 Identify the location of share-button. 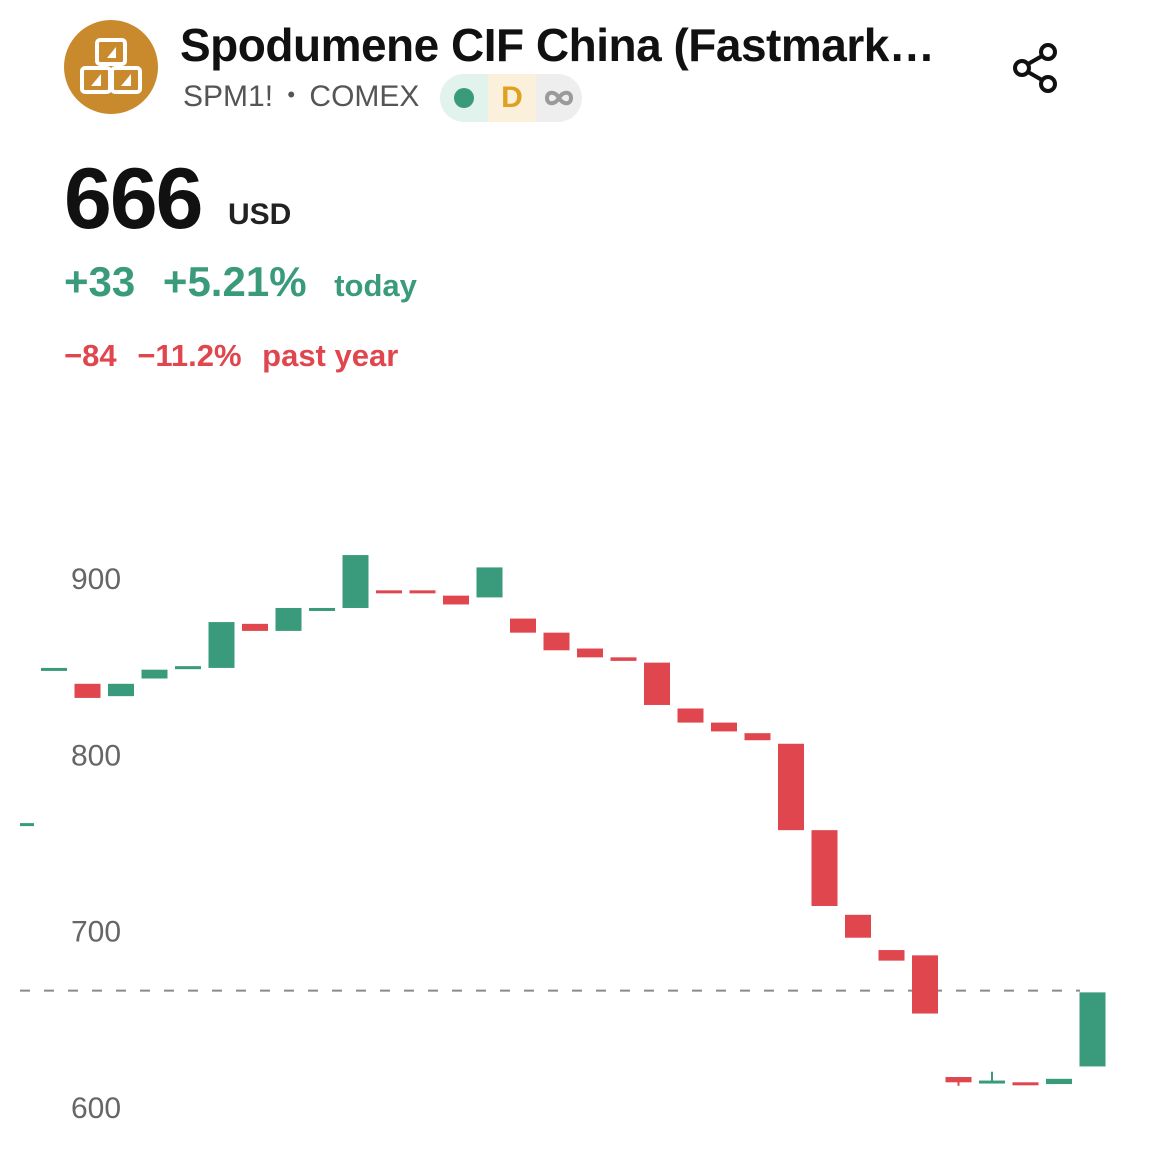
(1036, 68).